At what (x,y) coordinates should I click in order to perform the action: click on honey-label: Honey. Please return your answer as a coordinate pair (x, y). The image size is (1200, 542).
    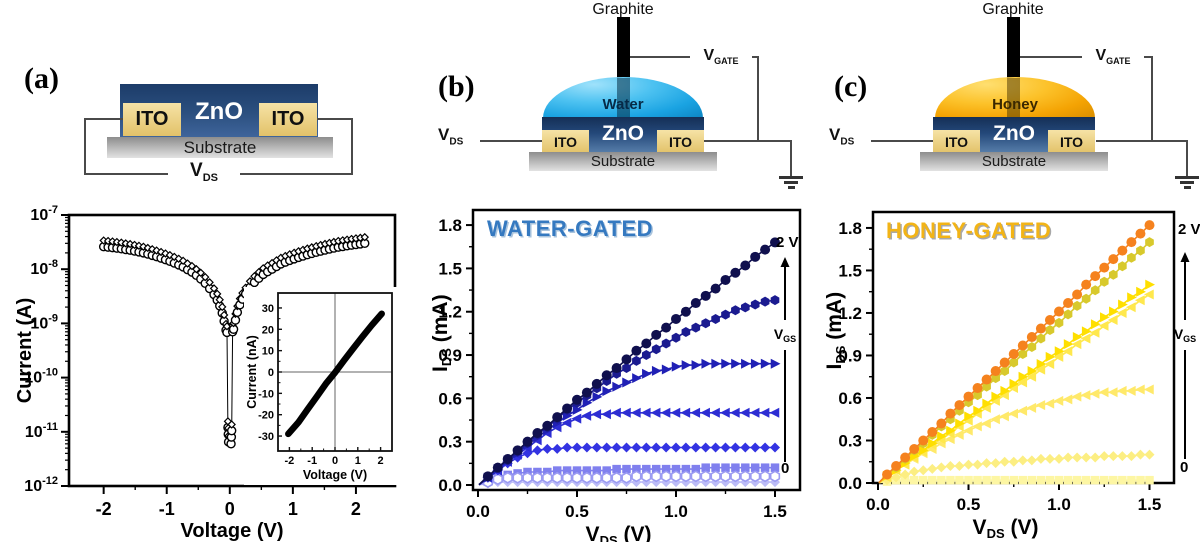
    Looking at the image, I should click on (1015, 104).